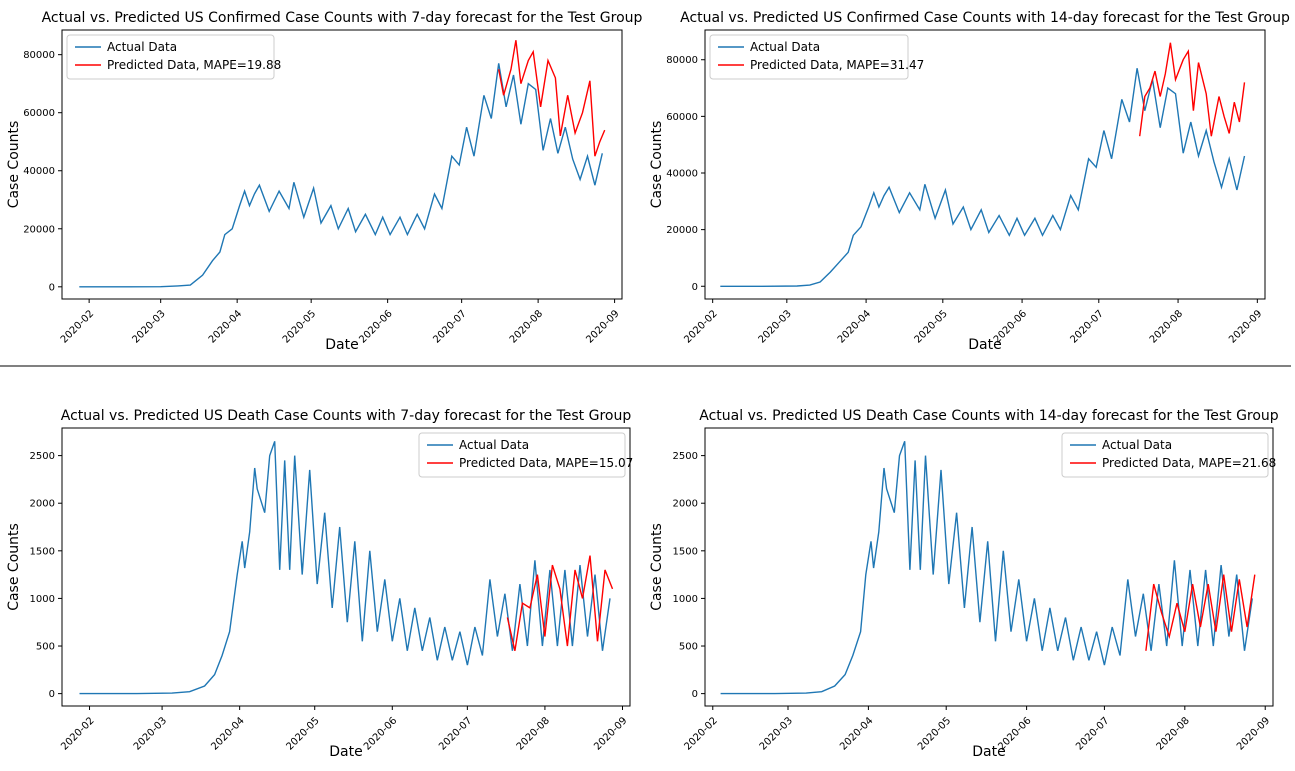 The height and width of the screenshot is (771, 1295). What do you see at coordinates (194, 65) in the screenshot?
I see `legend-label-predicted: Predicted Data, MAPE=19.88` at bounding box center [194, 65].